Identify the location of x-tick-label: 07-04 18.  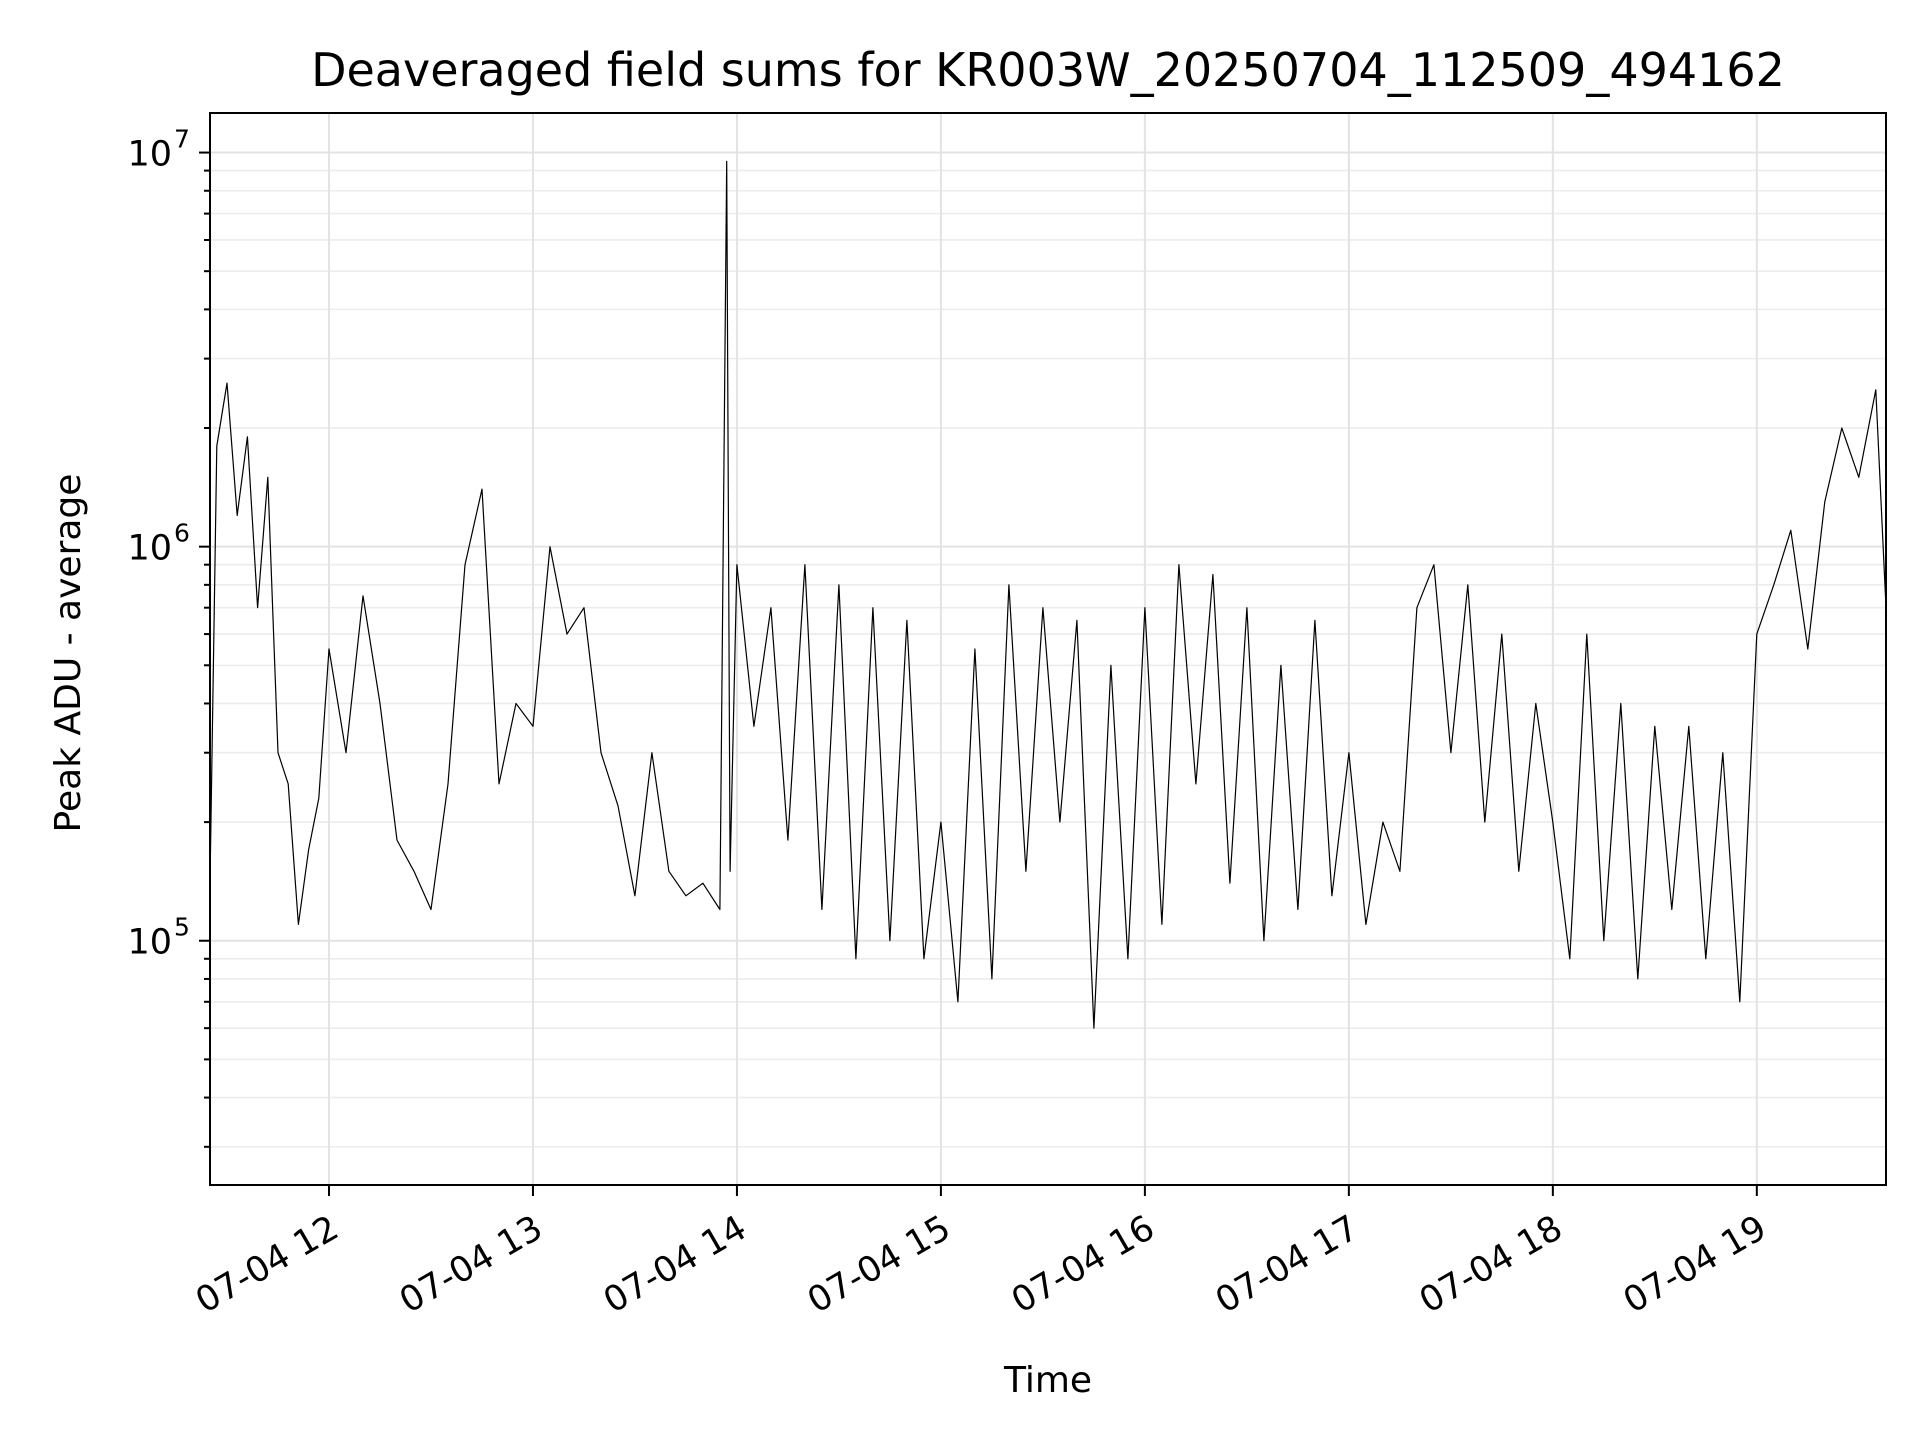
(1491, 1264).